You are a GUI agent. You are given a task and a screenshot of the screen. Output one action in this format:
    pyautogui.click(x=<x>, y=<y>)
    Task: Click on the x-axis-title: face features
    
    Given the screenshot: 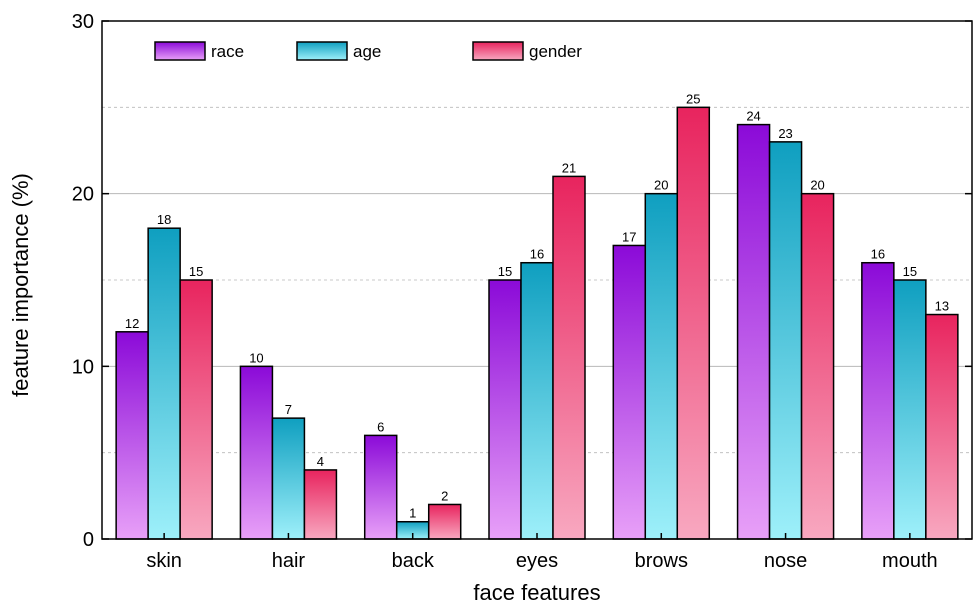 What is the action you would take?
    pyautogui.click(x=536, y=592)
    